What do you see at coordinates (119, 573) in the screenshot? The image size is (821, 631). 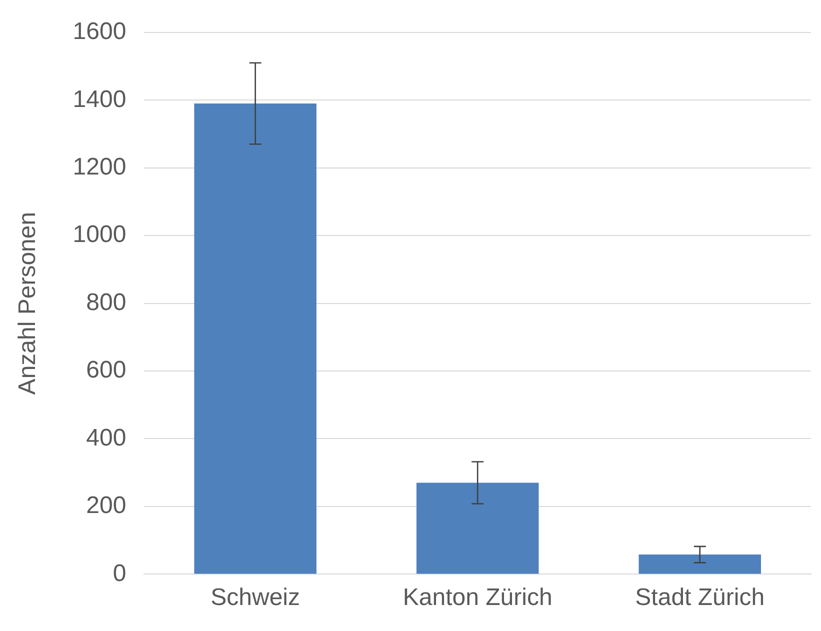 I see `y-tick-label: 0` at bounding box center [119, 573].